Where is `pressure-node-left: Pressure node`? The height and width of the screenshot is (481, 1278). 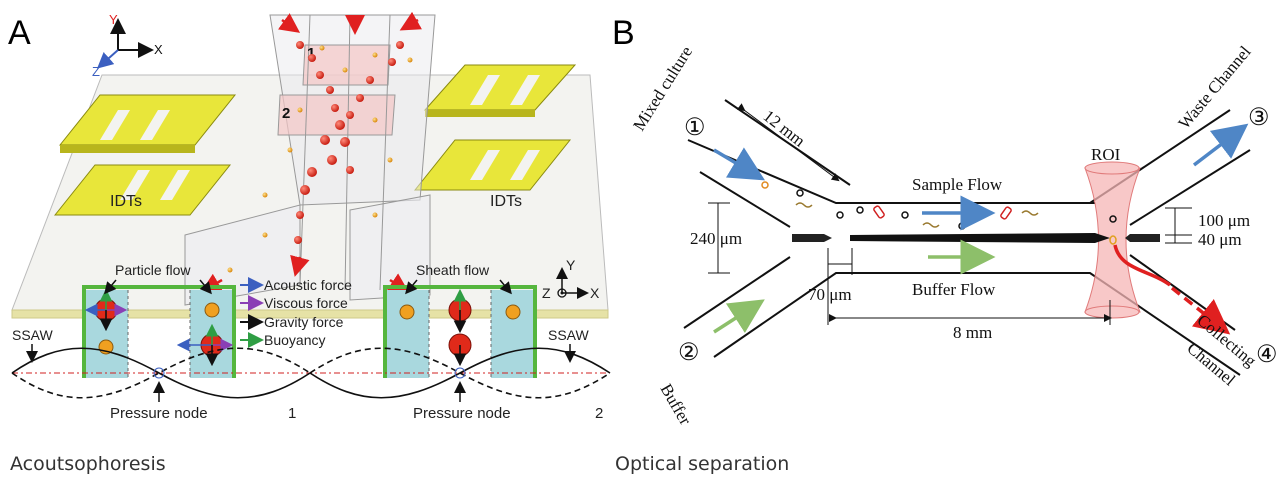 pressure-node-left: Pressure node is located at coordinates (159, 413).